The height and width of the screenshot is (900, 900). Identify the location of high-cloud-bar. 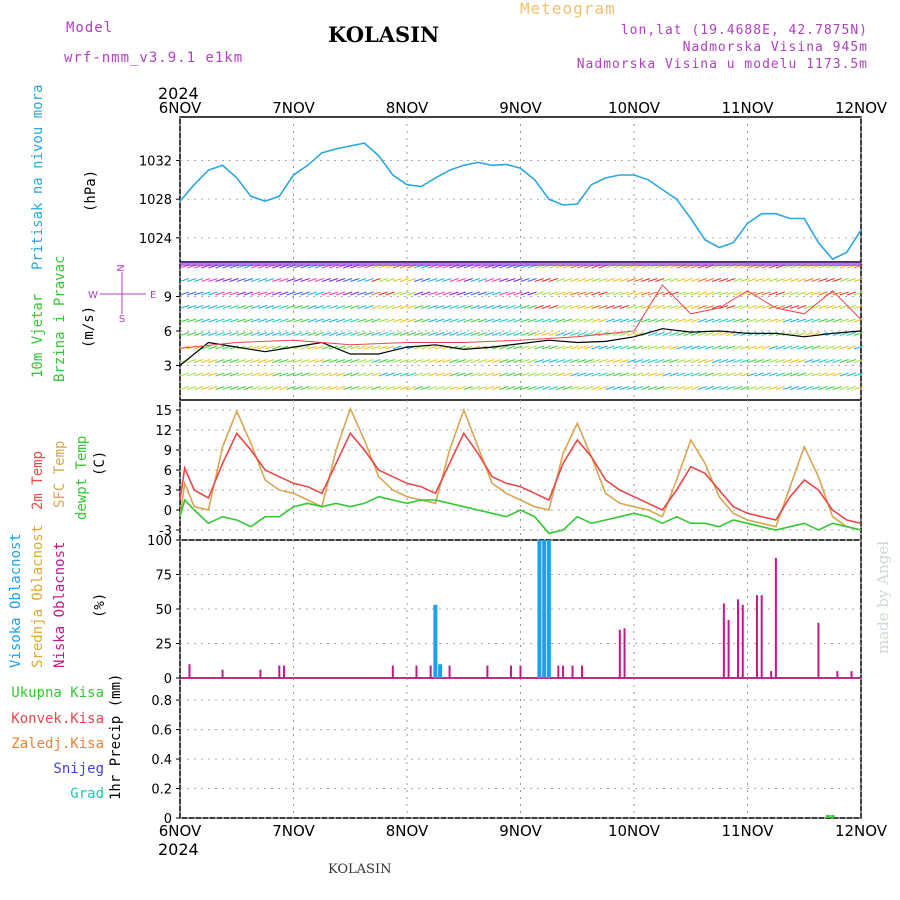
(544, 609).